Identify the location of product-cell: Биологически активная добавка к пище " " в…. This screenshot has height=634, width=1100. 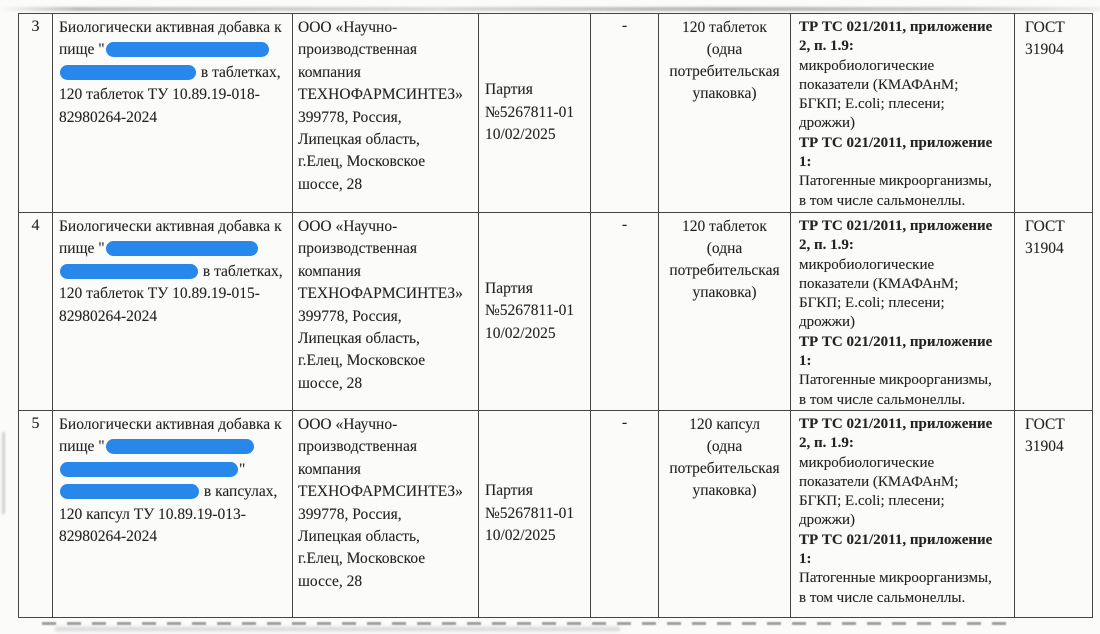
(172, 514).